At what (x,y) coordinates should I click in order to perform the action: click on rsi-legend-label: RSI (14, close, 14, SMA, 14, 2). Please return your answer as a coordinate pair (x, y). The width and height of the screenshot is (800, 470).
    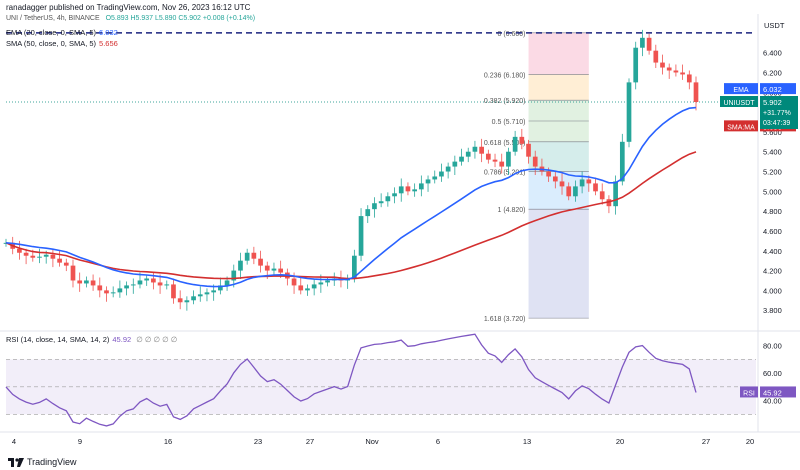
    Looking at the image, I should click on (58, 339).